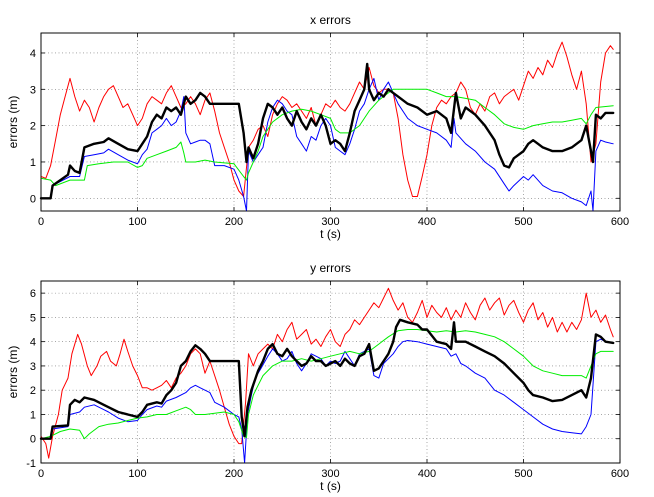  What do you see at coordinates (523, 222) in the screenshot?
I see `x-errors-xtick-label-5: 500` at bounding box center [523, 222].